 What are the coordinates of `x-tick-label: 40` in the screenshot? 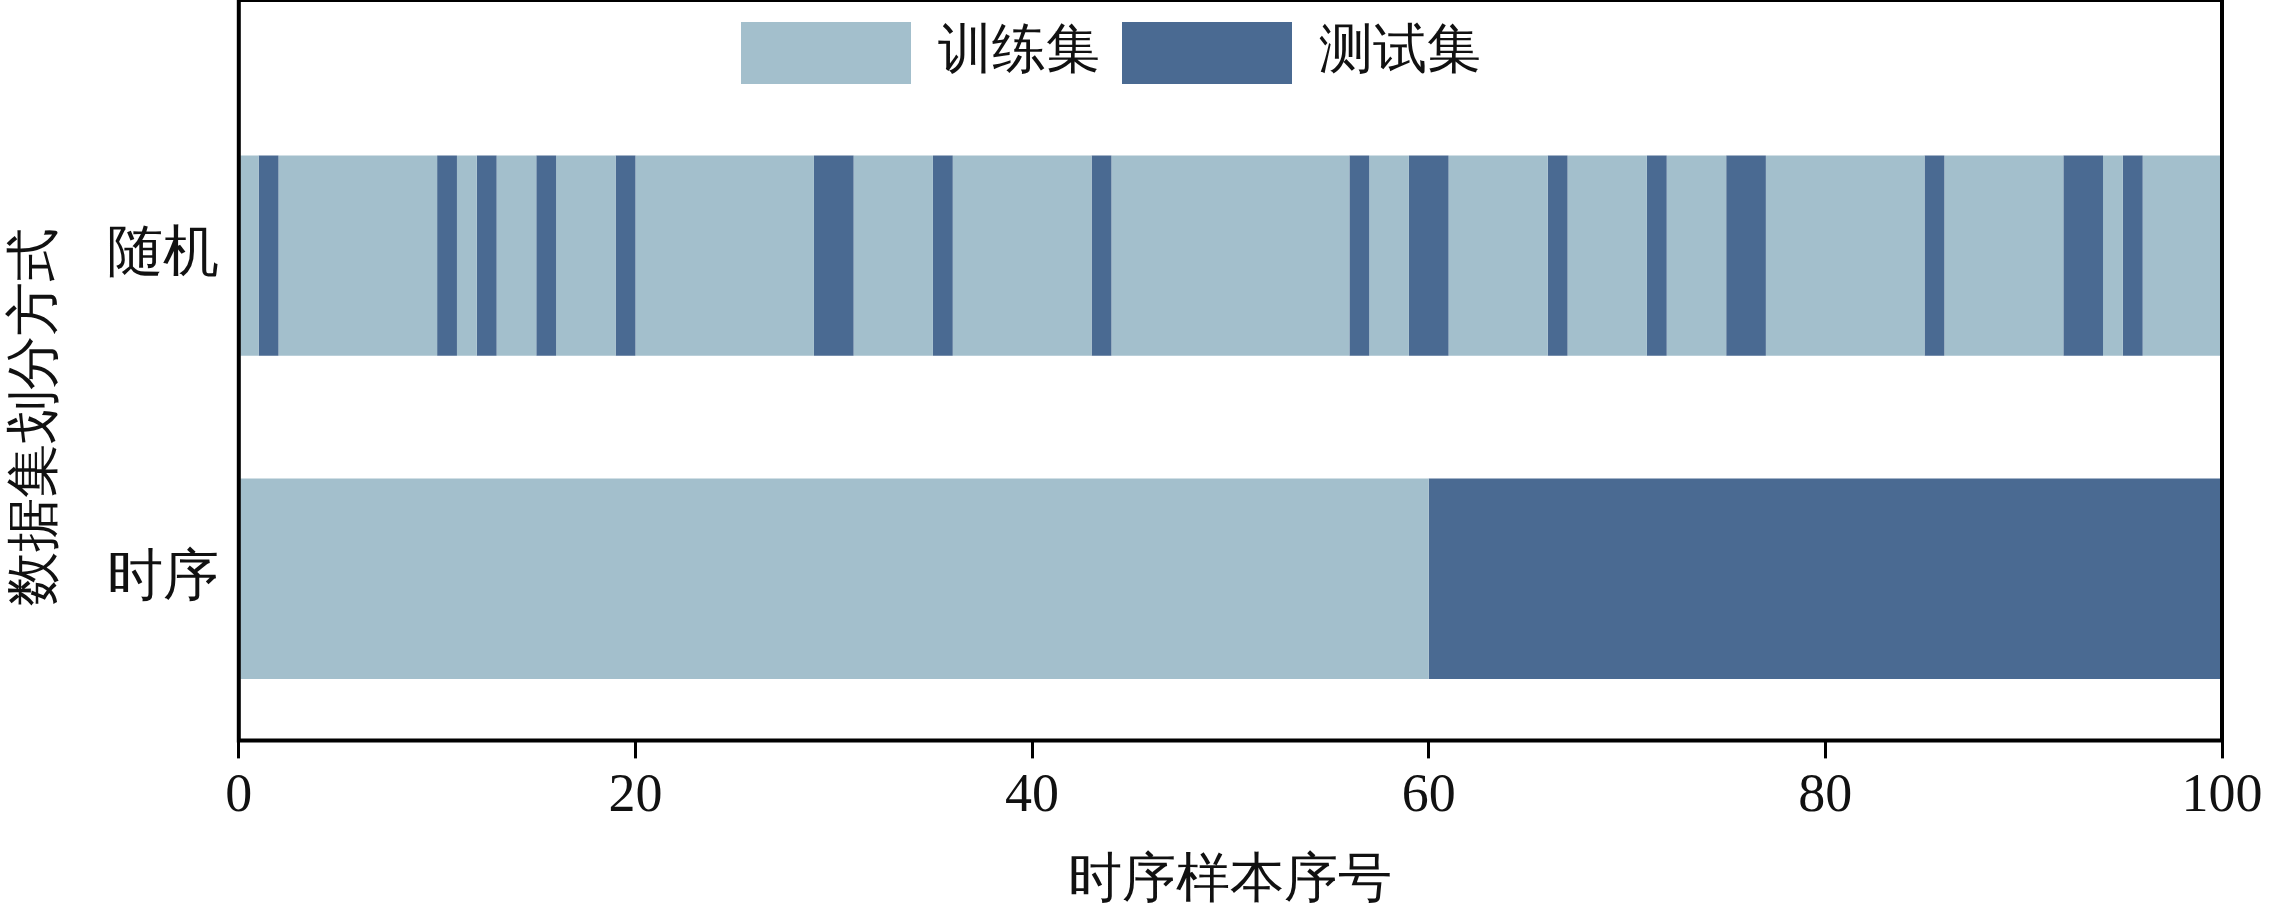 It's located at (1032, 792).